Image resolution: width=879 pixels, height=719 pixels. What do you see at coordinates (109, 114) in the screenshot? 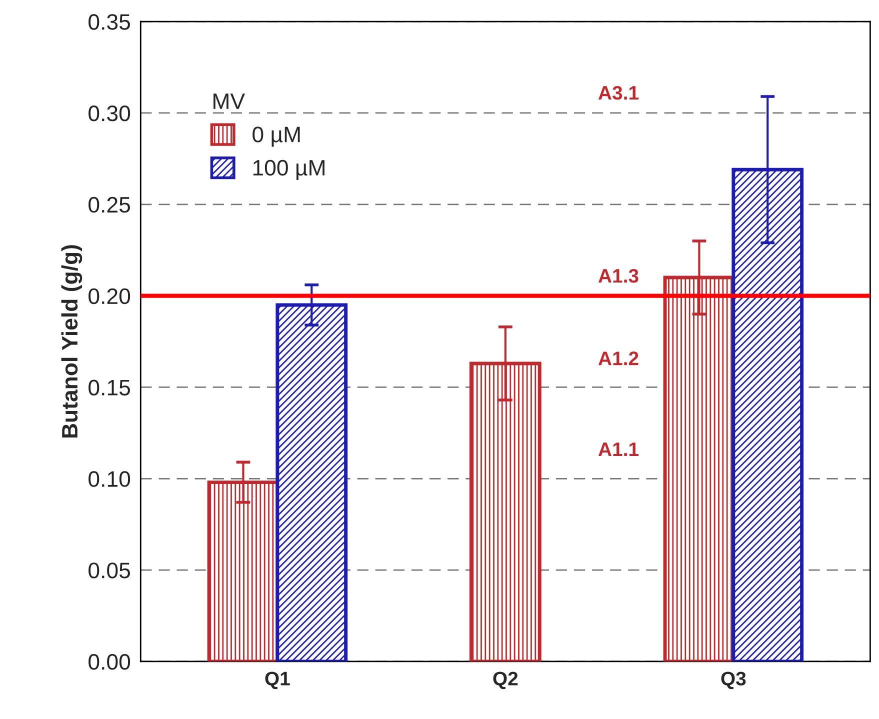
I see `y-tick-label: 0.30` at bounding box center [109, 114].